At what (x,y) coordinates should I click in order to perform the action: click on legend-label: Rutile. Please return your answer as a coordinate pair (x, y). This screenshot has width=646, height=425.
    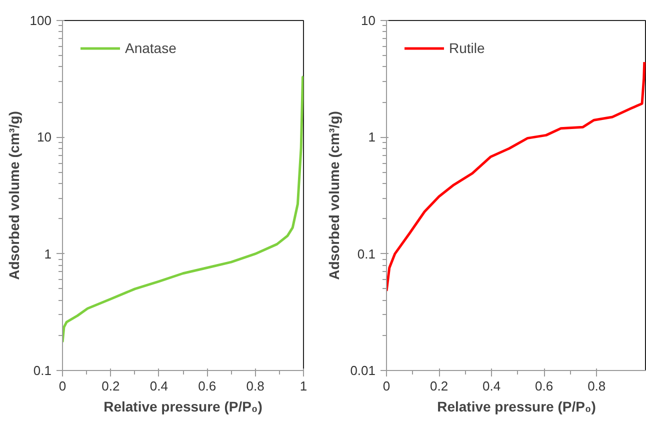
    Looking at the image, I should click on (467, 48).